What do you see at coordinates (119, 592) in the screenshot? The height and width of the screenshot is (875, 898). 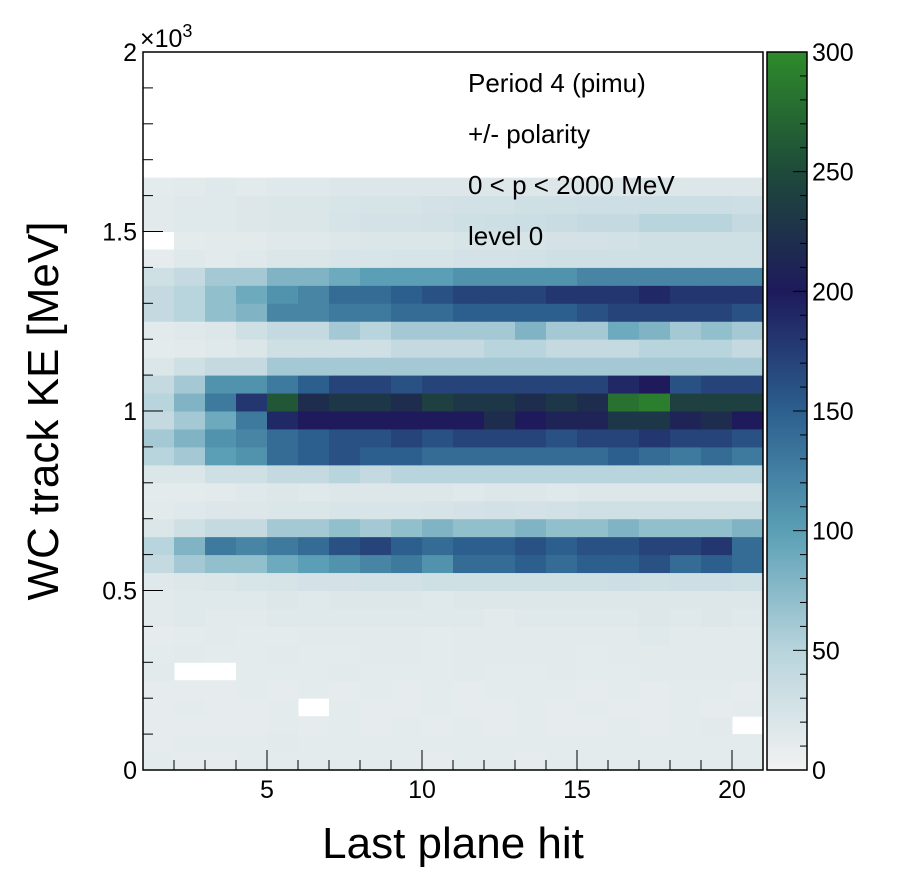 I see `y-tick-label: 0.5` at bounding box center [119, 592].